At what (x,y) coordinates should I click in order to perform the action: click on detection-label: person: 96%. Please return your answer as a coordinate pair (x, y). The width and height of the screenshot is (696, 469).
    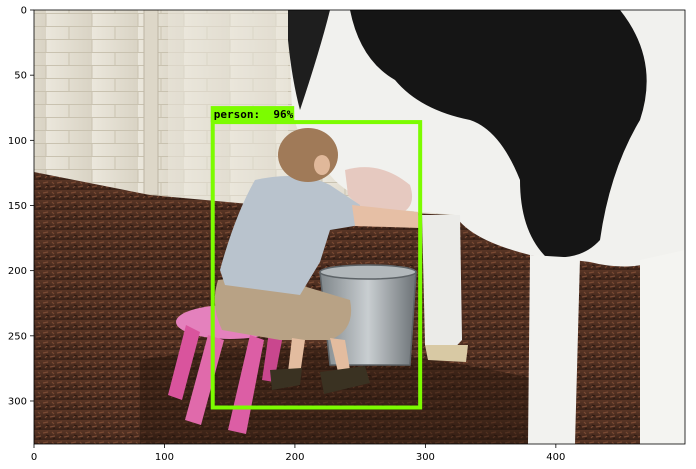
    Looking at the image, I should click on (254, 114).